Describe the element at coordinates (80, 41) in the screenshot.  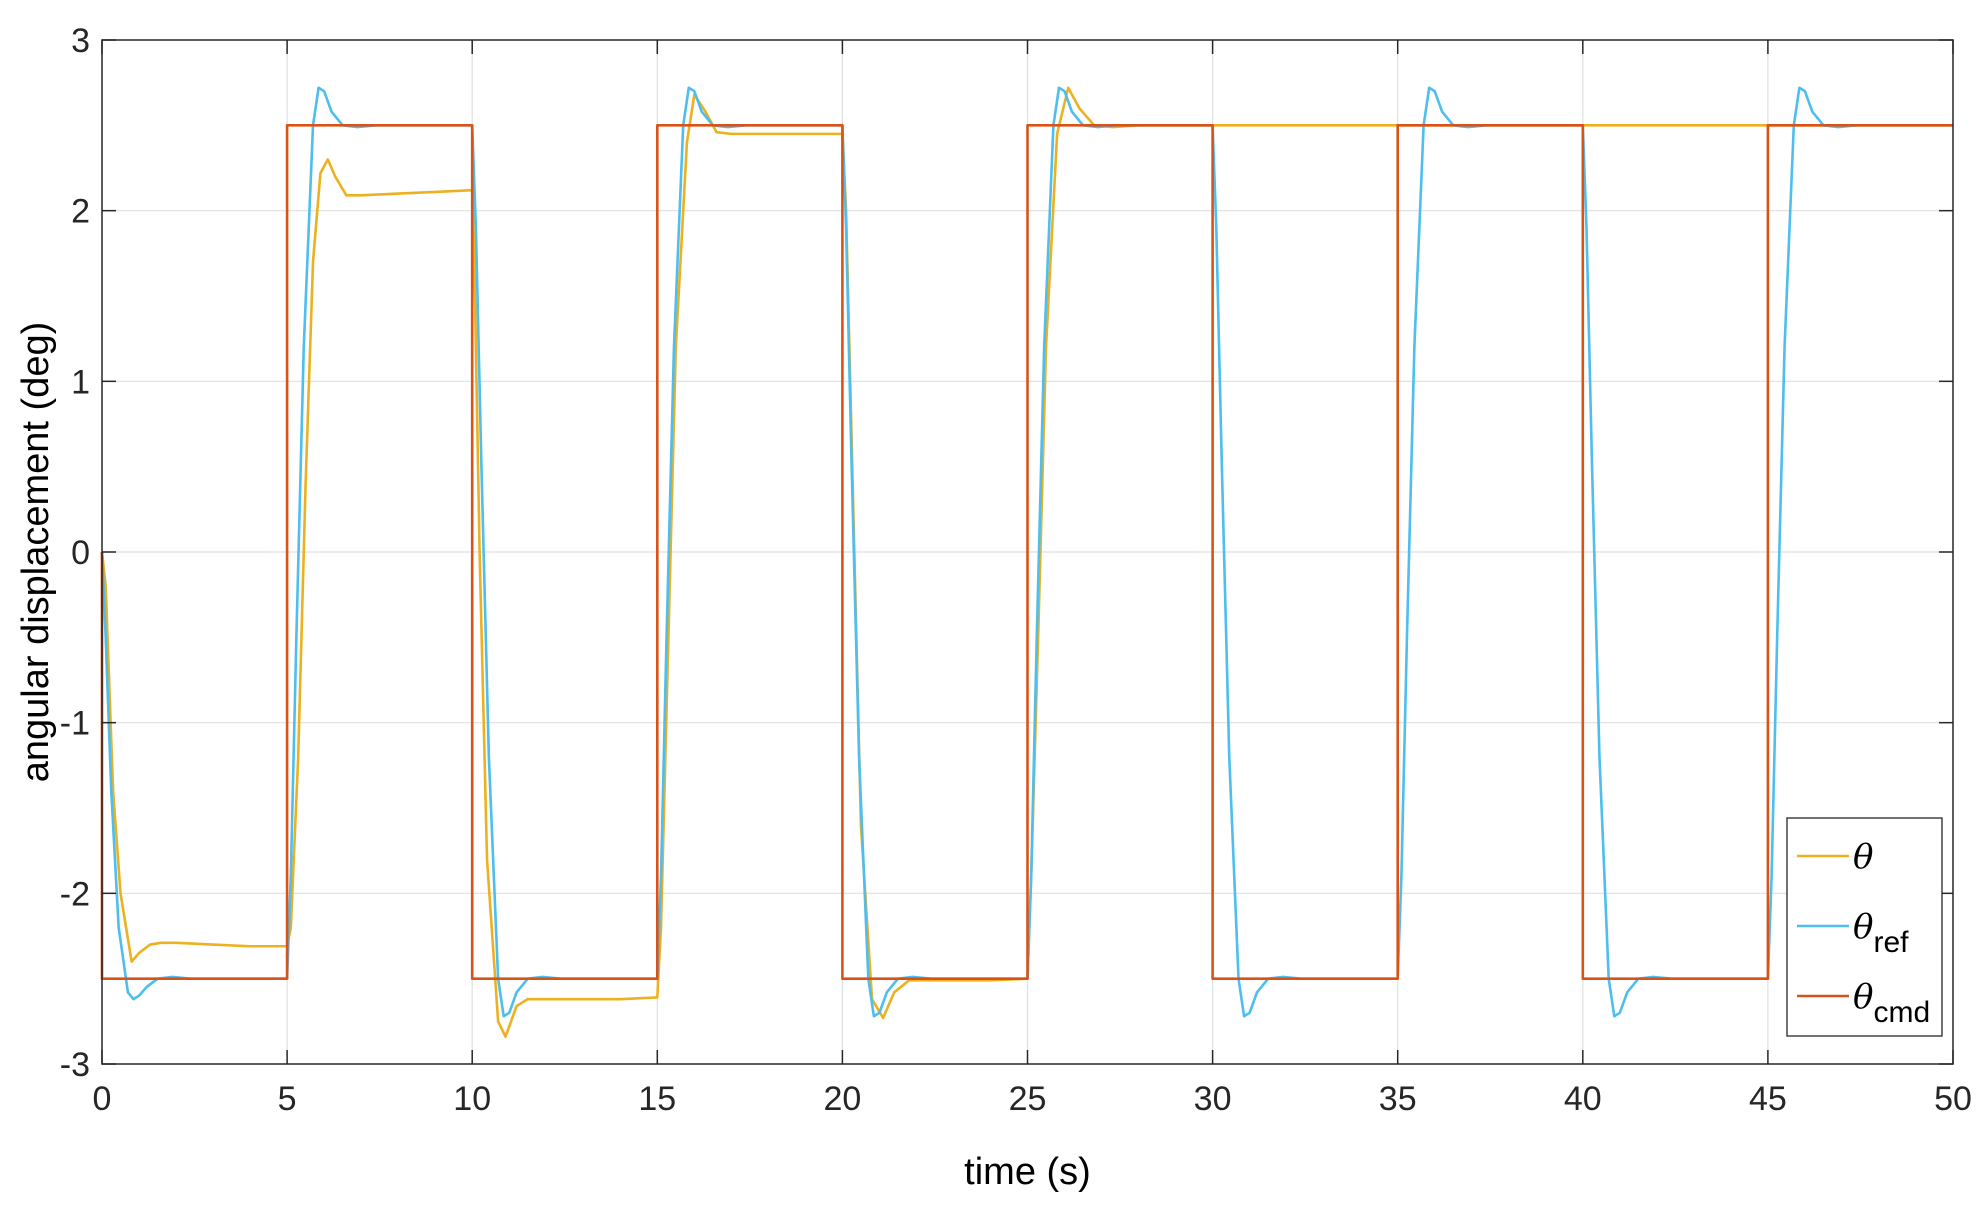
I see `y-tick-label-6: 3` at that location.